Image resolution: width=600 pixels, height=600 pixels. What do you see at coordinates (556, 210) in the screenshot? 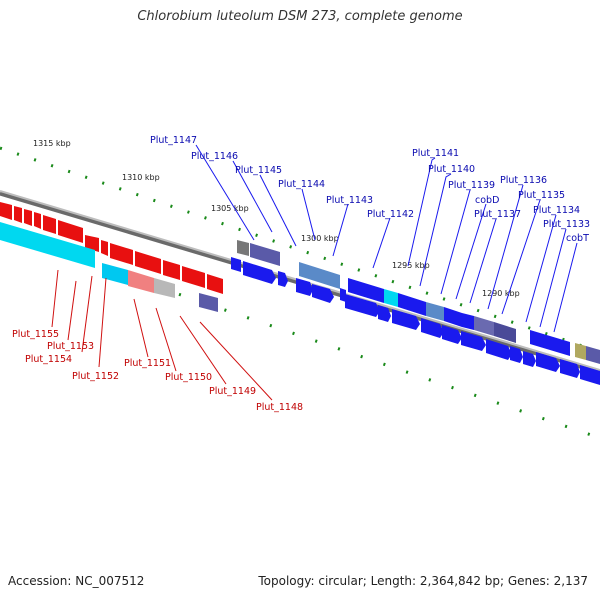
I see `gene-label-forward: Plut_1134` at bounding box center [556, 210].